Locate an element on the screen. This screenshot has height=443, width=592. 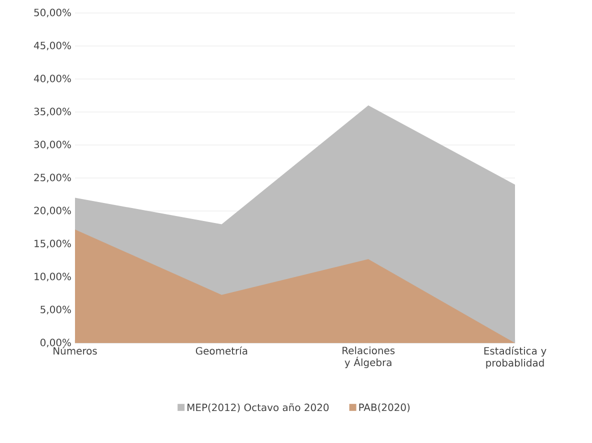
x-tick-label: Geometría is located at coordinates (222, 350).